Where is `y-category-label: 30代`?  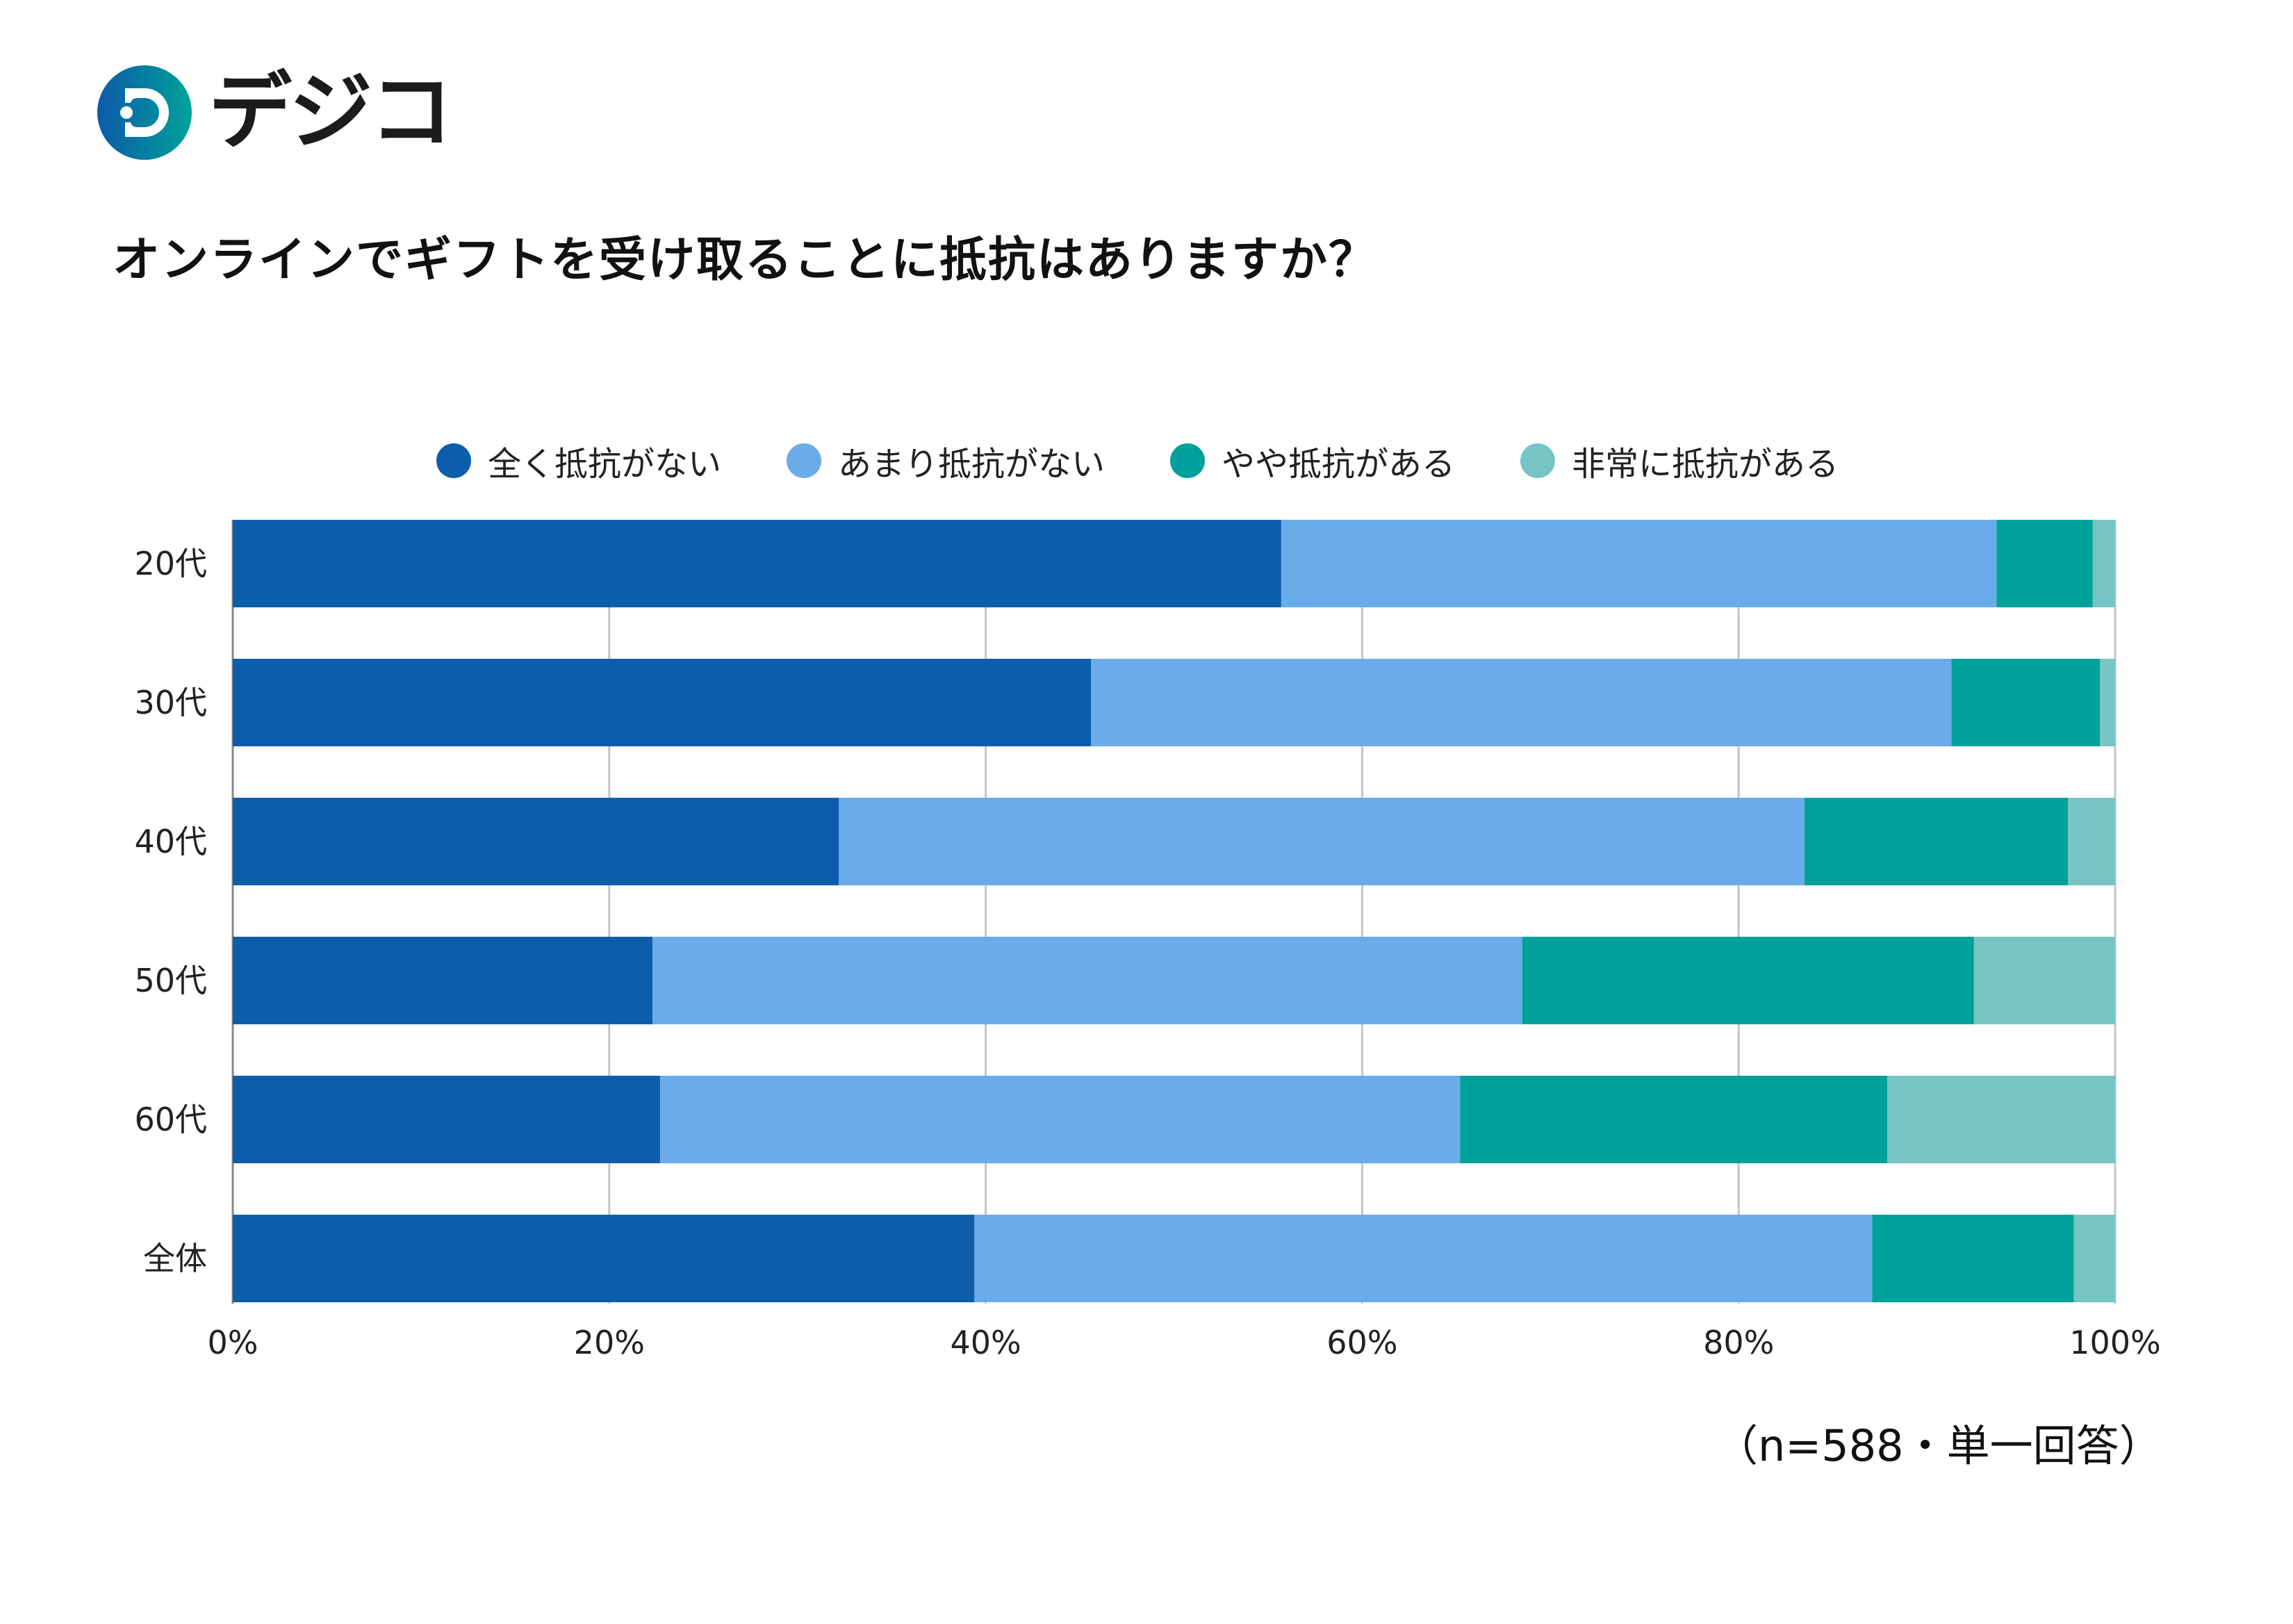 y-category-label: 30代 is located at coordinates (170, 702).